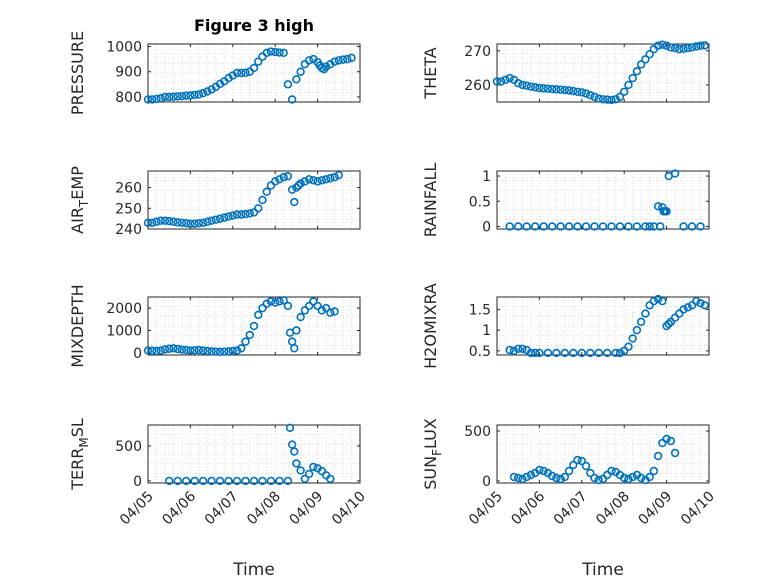 Image resolution: width=778 pixels, height=583 pixels. Describe the element at coordinates (430, 200) in the screenshot. I see `y-axis-label: RAINFALL` at that location.